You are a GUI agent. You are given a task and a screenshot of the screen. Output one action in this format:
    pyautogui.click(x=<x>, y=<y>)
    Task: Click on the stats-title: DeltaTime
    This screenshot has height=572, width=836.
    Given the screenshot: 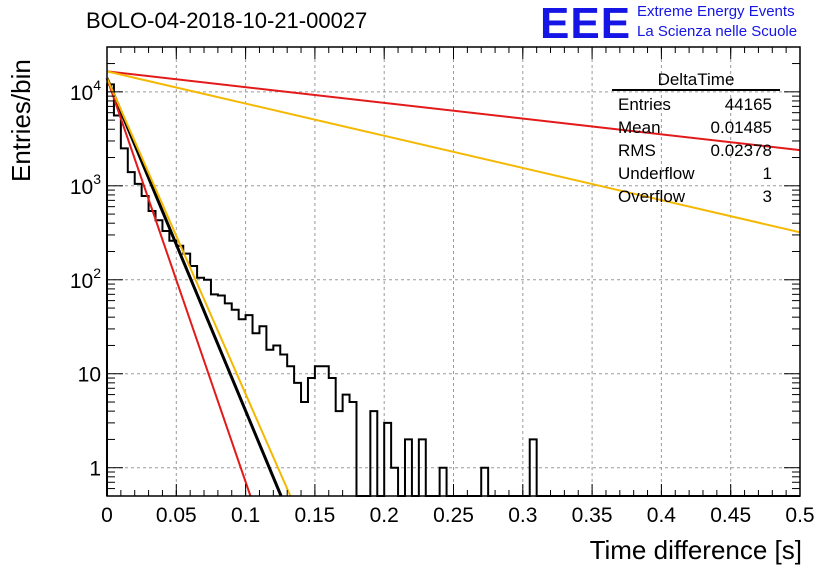 What is the action you would take?
    pyautogui.click(x=696, y=80)
    